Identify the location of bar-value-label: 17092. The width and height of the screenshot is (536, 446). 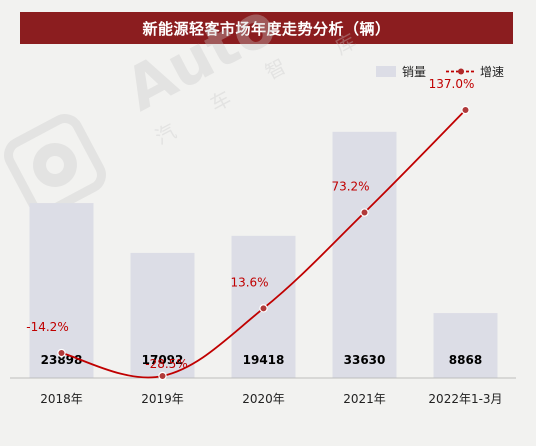
(163, 360).